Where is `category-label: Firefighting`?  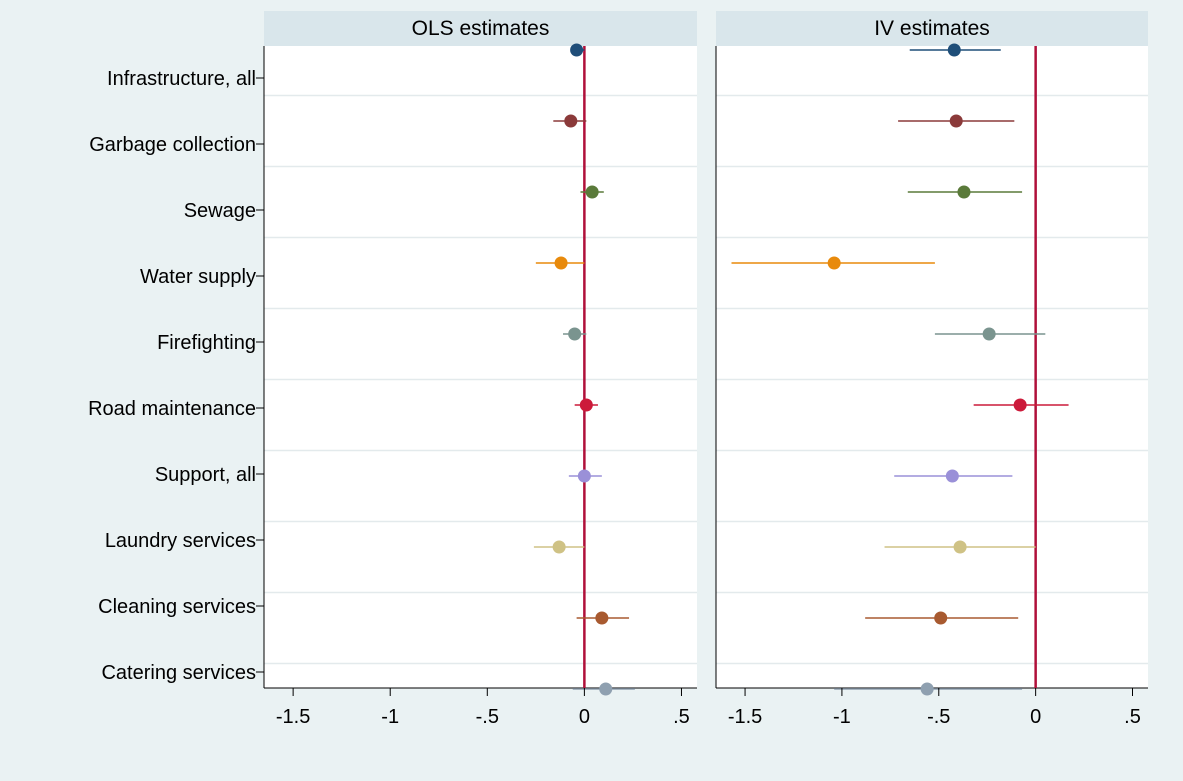 category-label: Firefighting is located at coordinates (206, 343).